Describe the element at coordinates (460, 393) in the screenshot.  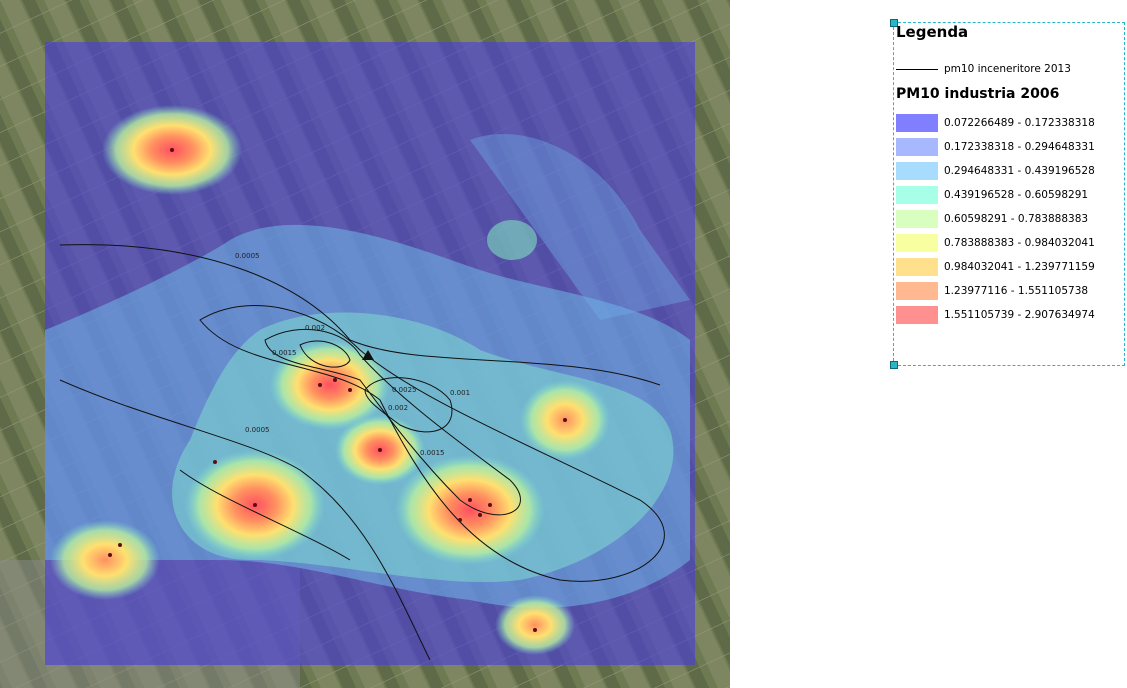
I see `contour-label: 0.001` at that location.